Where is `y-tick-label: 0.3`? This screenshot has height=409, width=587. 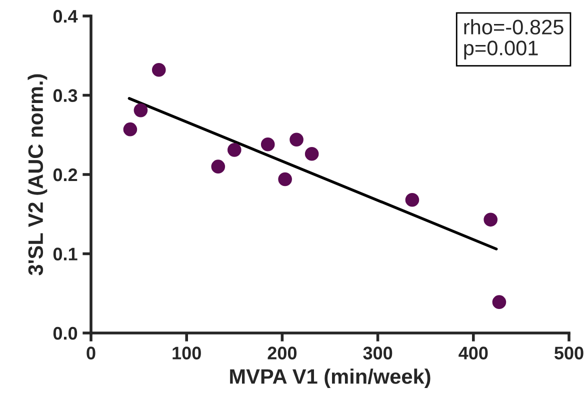
y-tick-label: 0.3 is located at coordinates (65, 95).